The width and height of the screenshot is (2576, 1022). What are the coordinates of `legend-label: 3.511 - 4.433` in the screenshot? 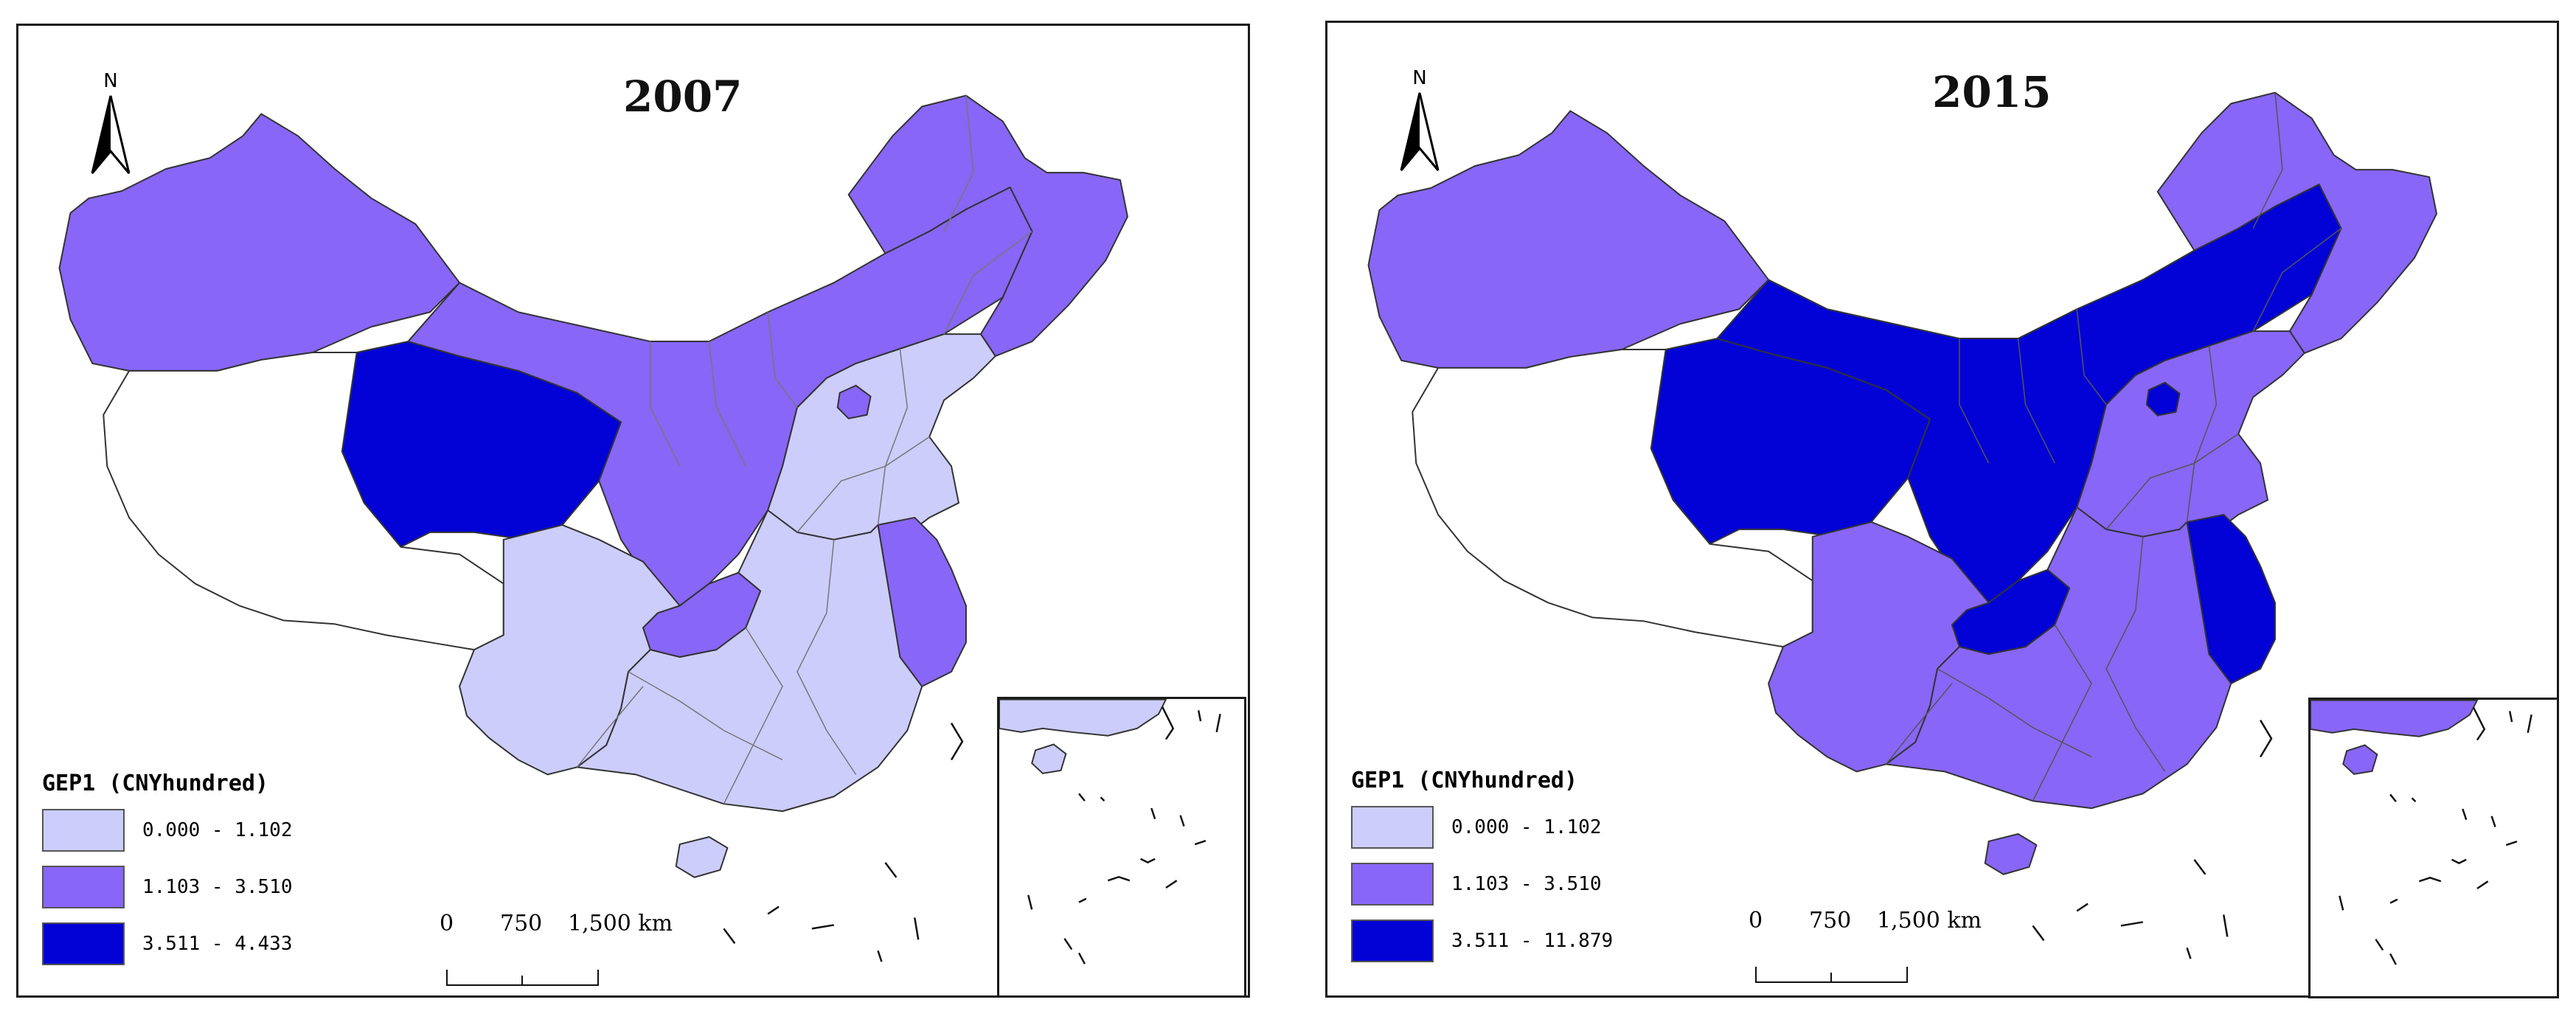 It's located at (217, 944).